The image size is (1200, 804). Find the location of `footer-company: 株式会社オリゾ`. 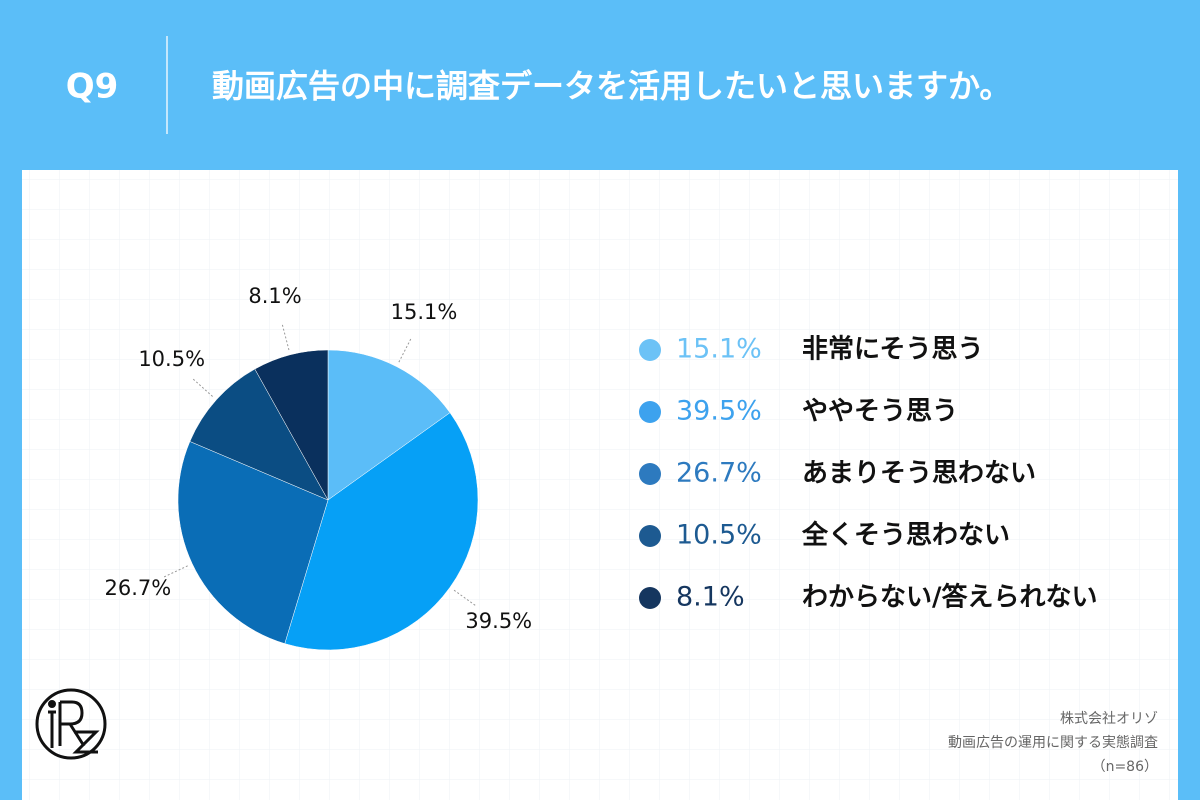

footer-company: 株式会社オリゾ is located at coordinates (1109, 719).